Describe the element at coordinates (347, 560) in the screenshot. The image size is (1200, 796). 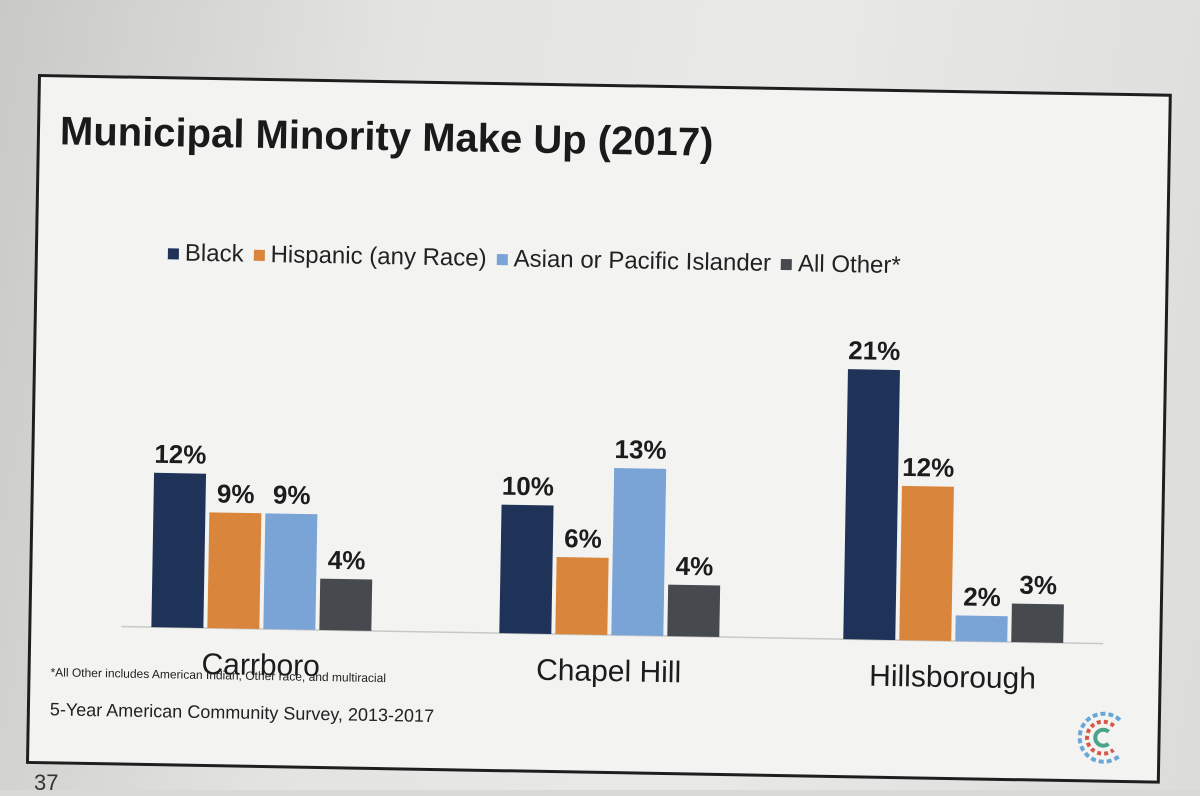
I see `data-label-carrboro-other: 4%` at that location.